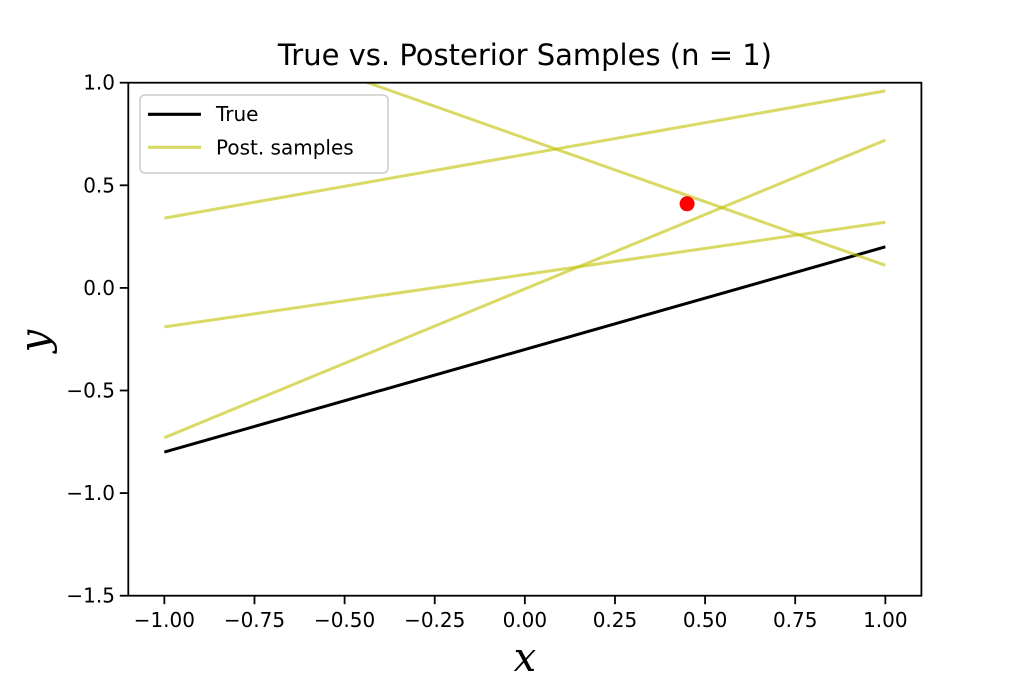 Image resolution: width=1024 pixels, height=683 pixels. Describe the element at coordinates (251, 131) in the screenshot. I see `legend-entries: True Post. samples` at that location.